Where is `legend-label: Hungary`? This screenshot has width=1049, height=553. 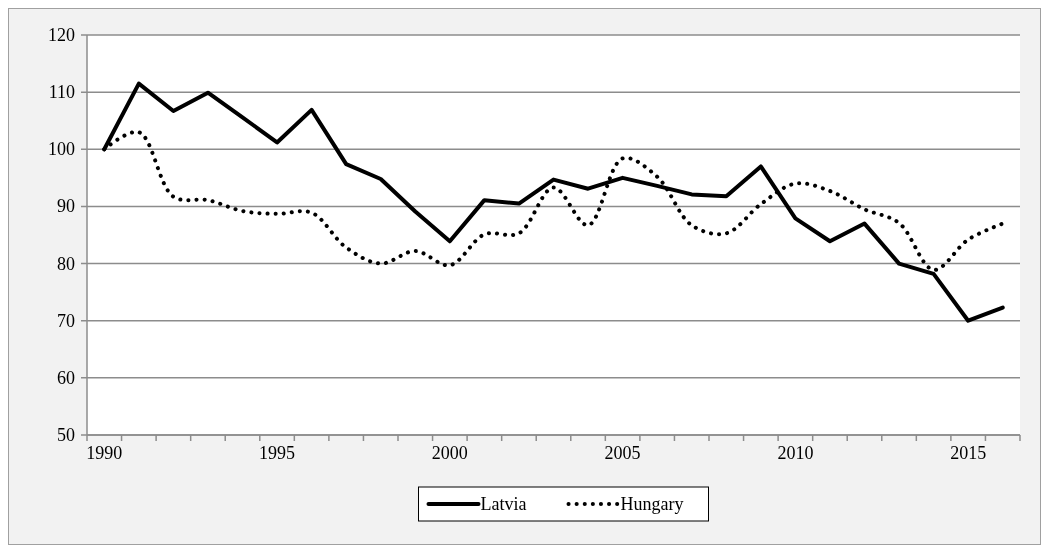
legend-label: Hungary is located at coordinates (652, 504).